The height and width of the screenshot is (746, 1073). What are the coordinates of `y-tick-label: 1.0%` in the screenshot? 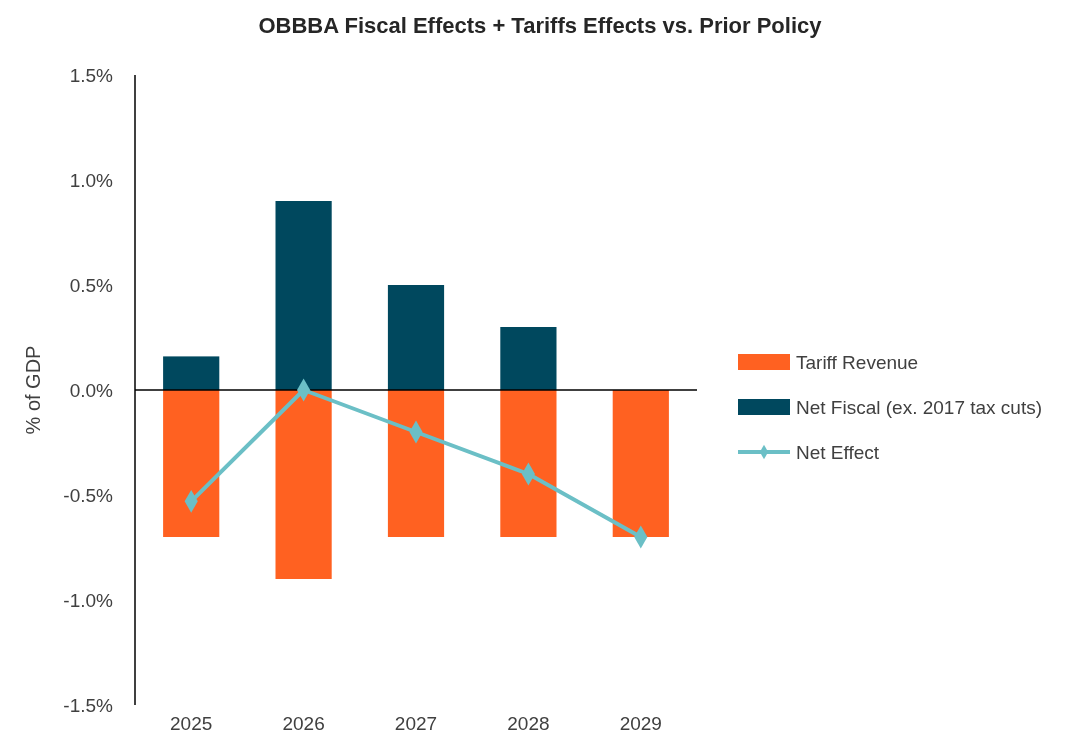 It's located at (91, 180).